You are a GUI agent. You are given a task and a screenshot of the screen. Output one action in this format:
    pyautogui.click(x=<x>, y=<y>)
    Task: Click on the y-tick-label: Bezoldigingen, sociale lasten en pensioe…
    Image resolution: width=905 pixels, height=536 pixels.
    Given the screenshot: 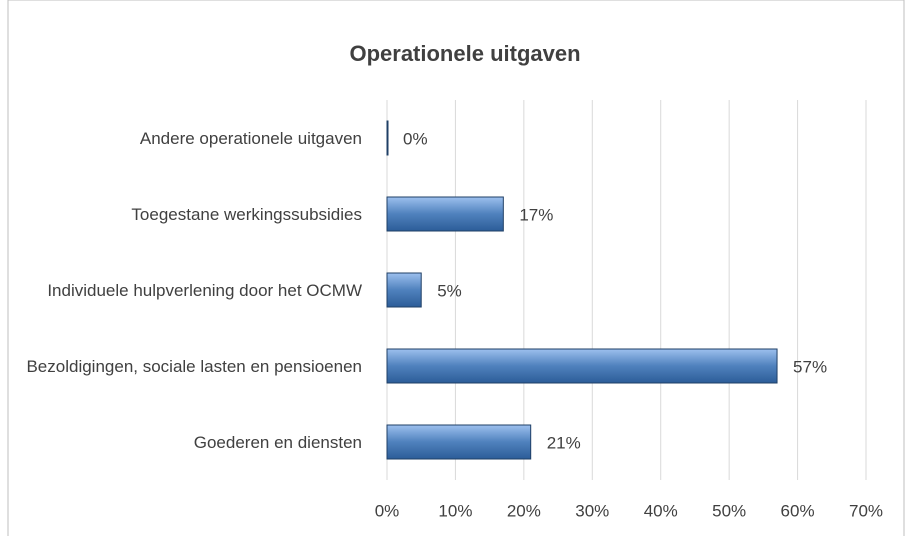 What is the action you would take?
    pyautogui.click(x=194, y=366)
    